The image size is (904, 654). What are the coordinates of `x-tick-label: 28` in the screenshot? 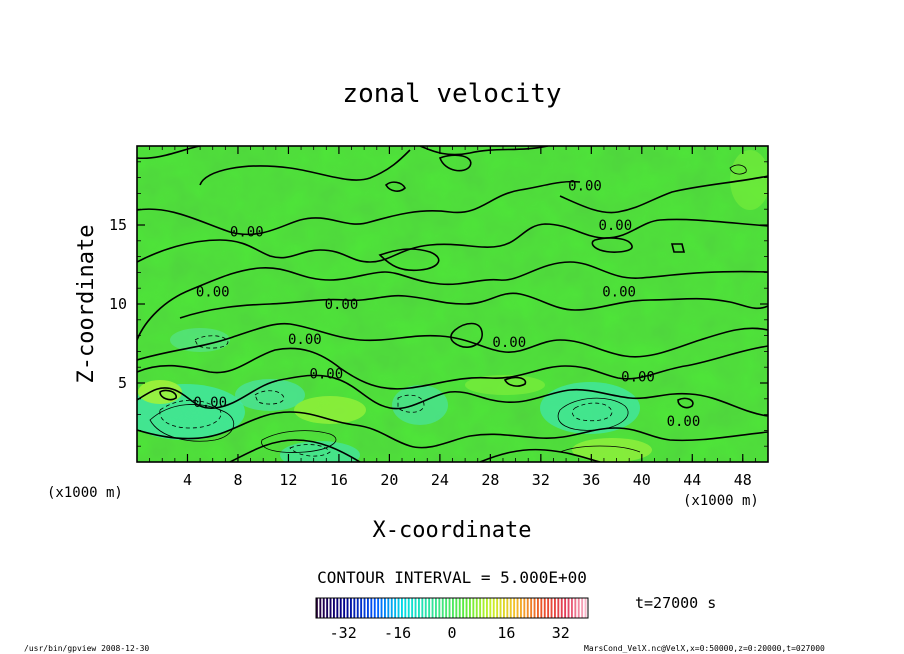 It's located at (490, 480).